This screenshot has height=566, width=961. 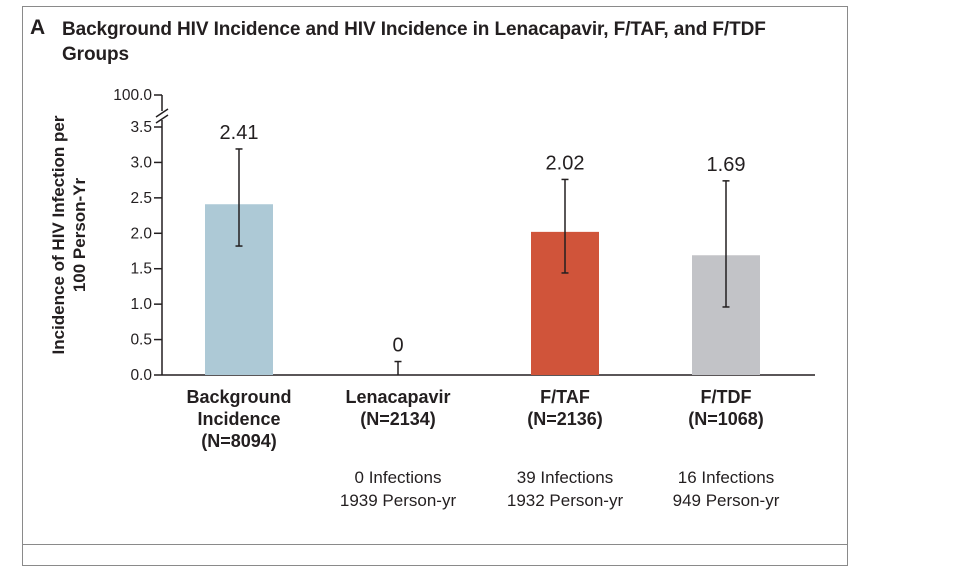 What do you see at coordinates (726, 419) in the screenshot?
I see `category-label-line: (N=1068)` at bounding box center [726, 419].